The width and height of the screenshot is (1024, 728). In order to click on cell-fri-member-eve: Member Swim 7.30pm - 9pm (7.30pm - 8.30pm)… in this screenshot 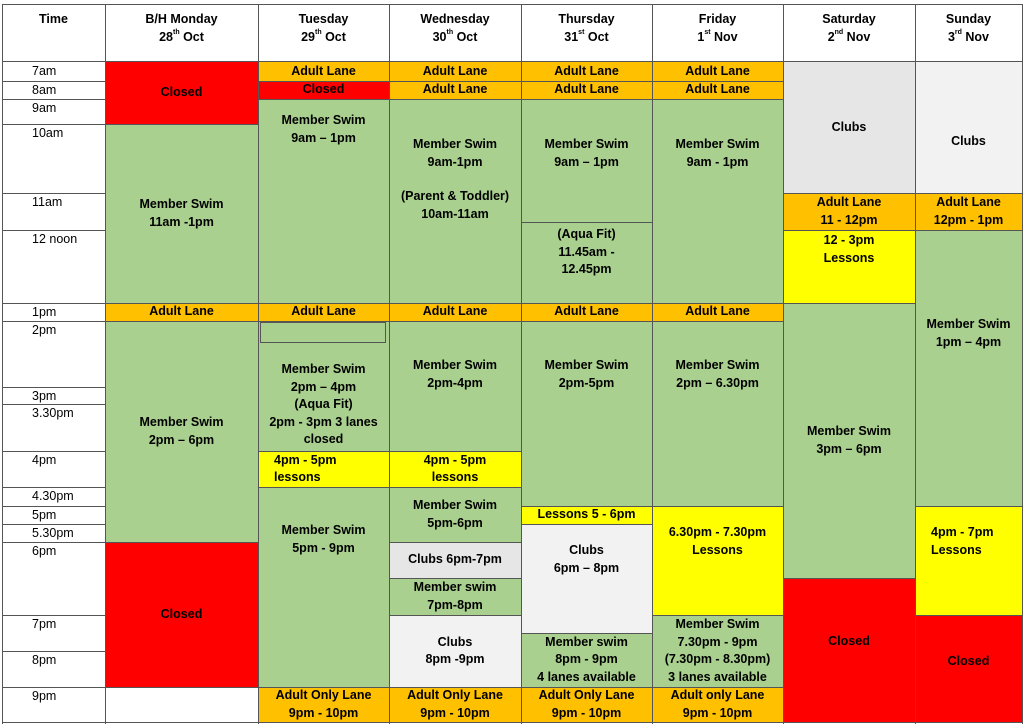, I will do `click(717, 651)`.